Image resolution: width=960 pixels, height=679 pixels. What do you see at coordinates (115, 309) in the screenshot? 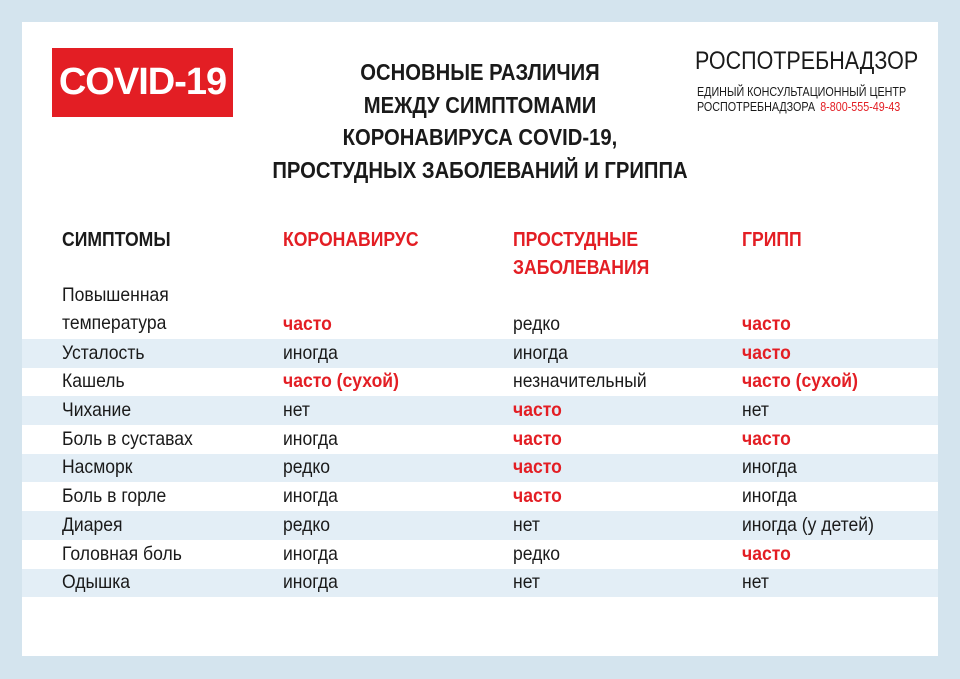
I see `symptom-name: Повышенная температура` at bounding box center [115, 309].